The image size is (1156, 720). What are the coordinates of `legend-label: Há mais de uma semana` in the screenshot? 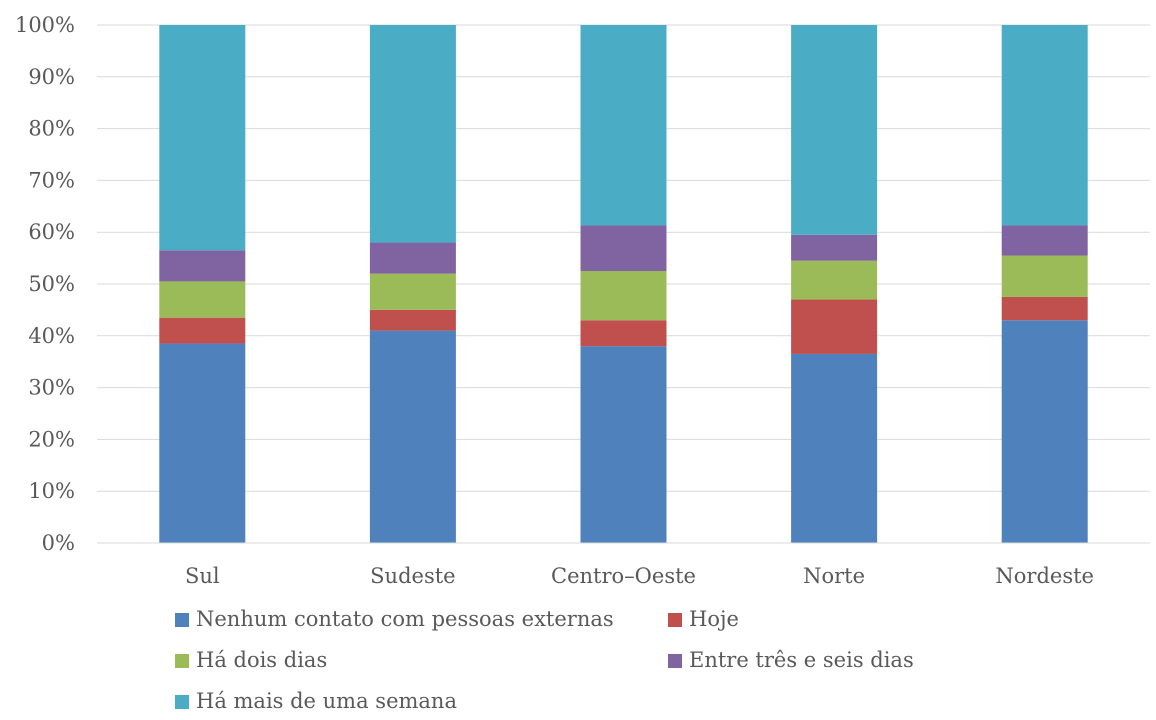 It's located at (326, 701).